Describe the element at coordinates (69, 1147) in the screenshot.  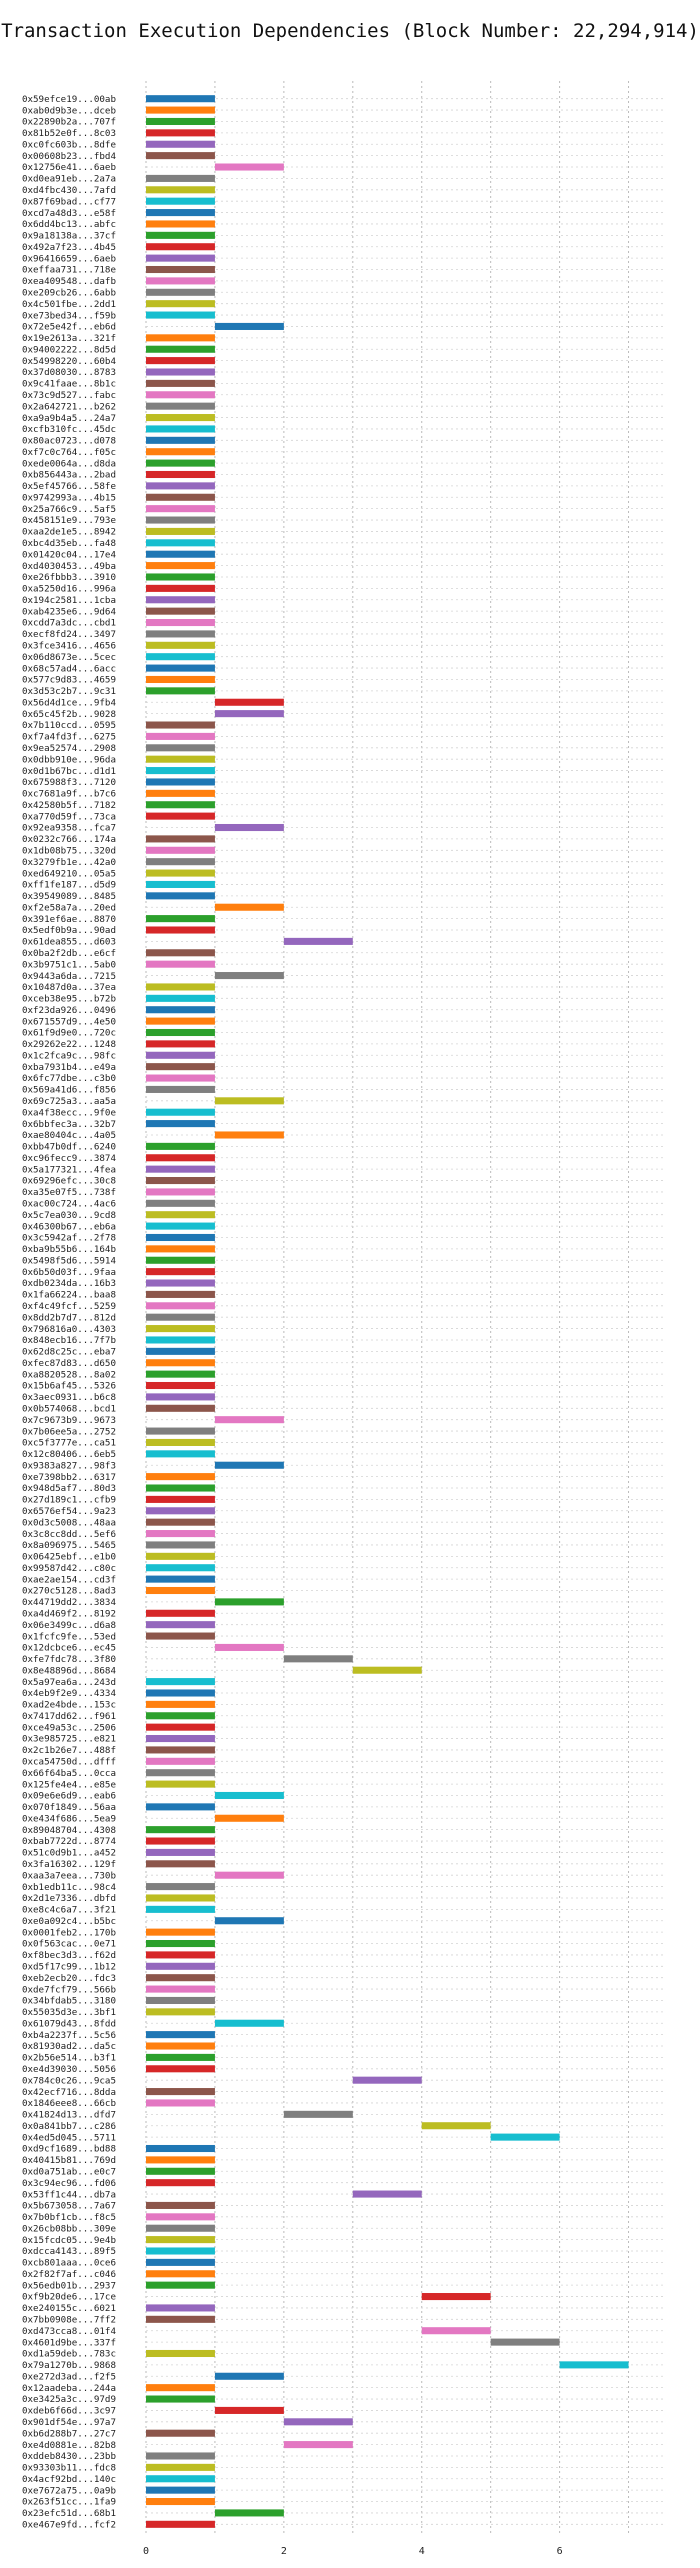
I see `tx-label: 0xbb47b0df...6240` at that location.